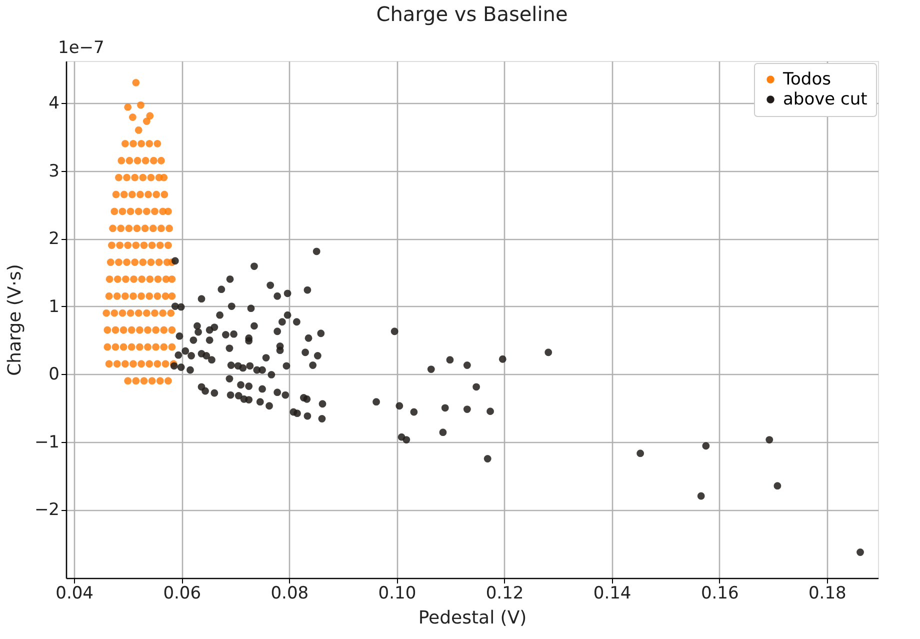  I want to click on y-axis-title: Charge (V·s), so click(15, 320).